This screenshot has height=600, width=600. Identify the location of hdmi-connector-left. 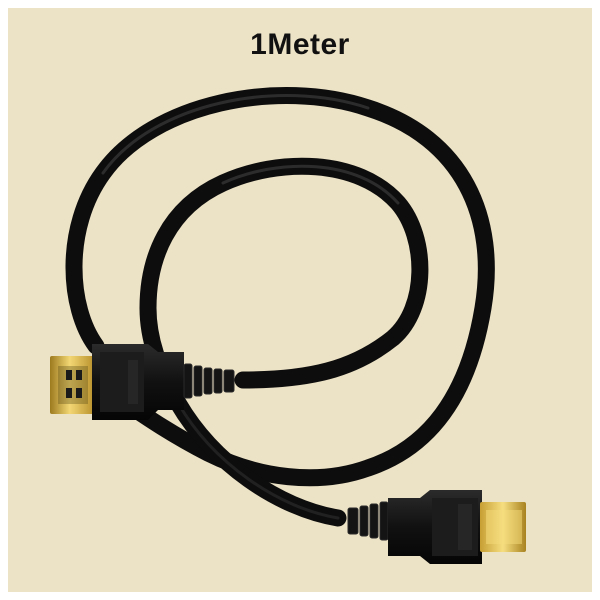
(142, 382).